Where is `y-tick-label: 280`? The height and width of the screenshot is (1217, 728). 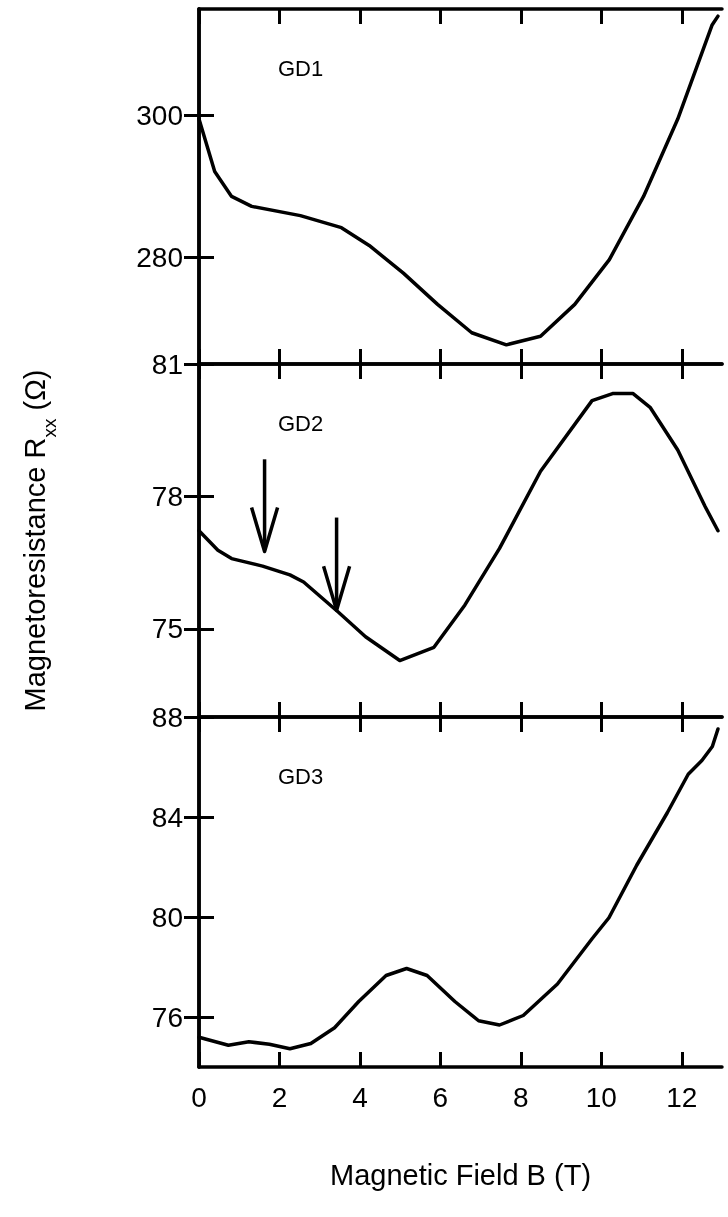 y-tick-label: 280 is located at coordinates (159, 257).